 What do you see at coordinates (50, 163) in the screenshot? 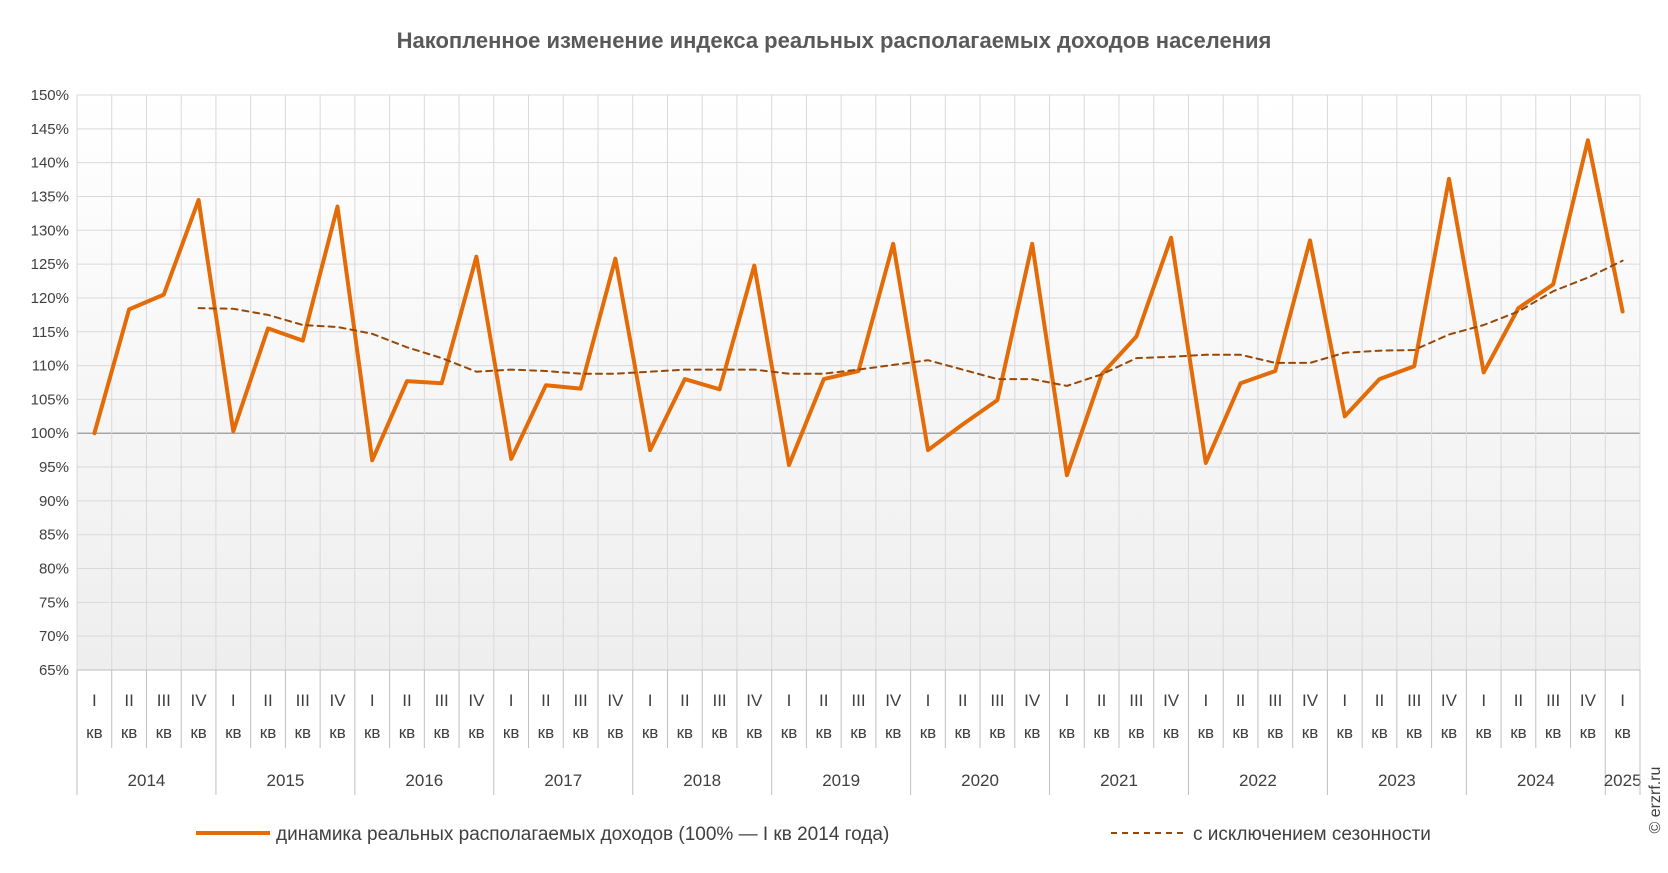
I see `y-tick-label: 140%` at bounding box center [50, 163].